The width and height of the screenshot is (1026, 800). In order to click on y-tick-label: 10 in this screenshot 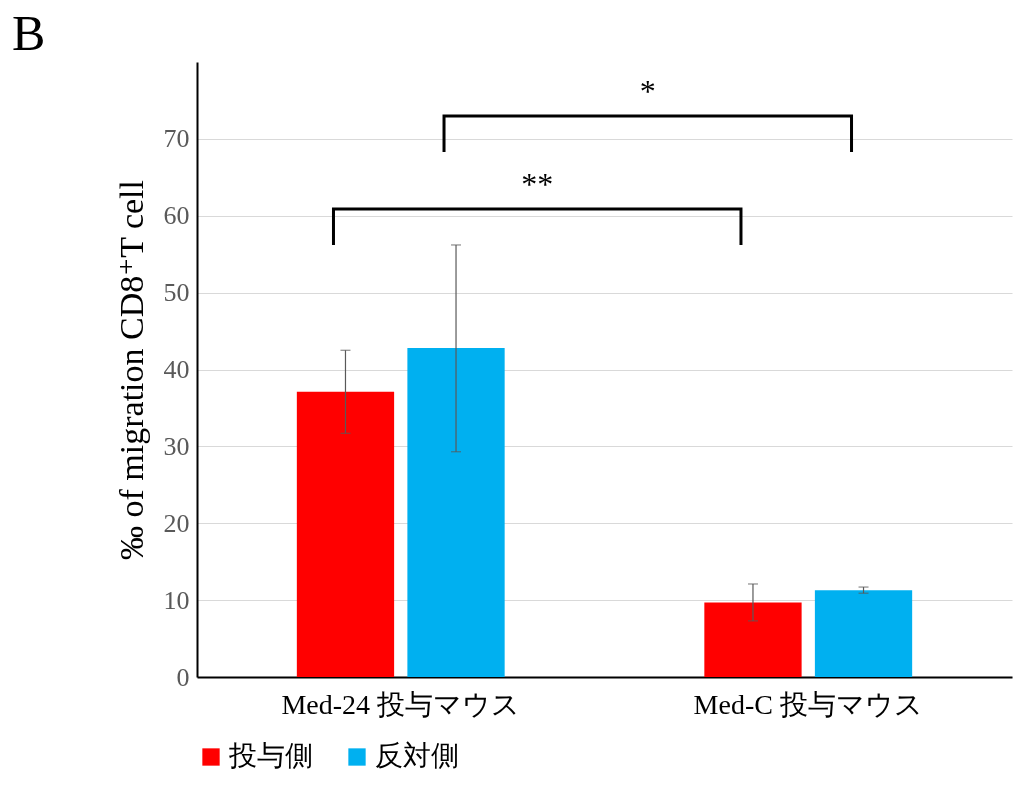, I will do `click(176, 600)`.